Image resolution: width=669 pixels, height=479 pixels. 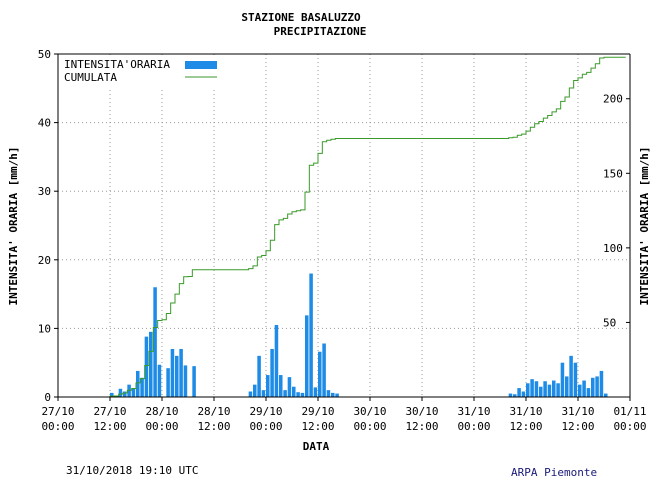 What do you see at coordinates (44, 123) in the screenshot?
I see `y-left-tick-label: 40` at bounding box center [44, 123].